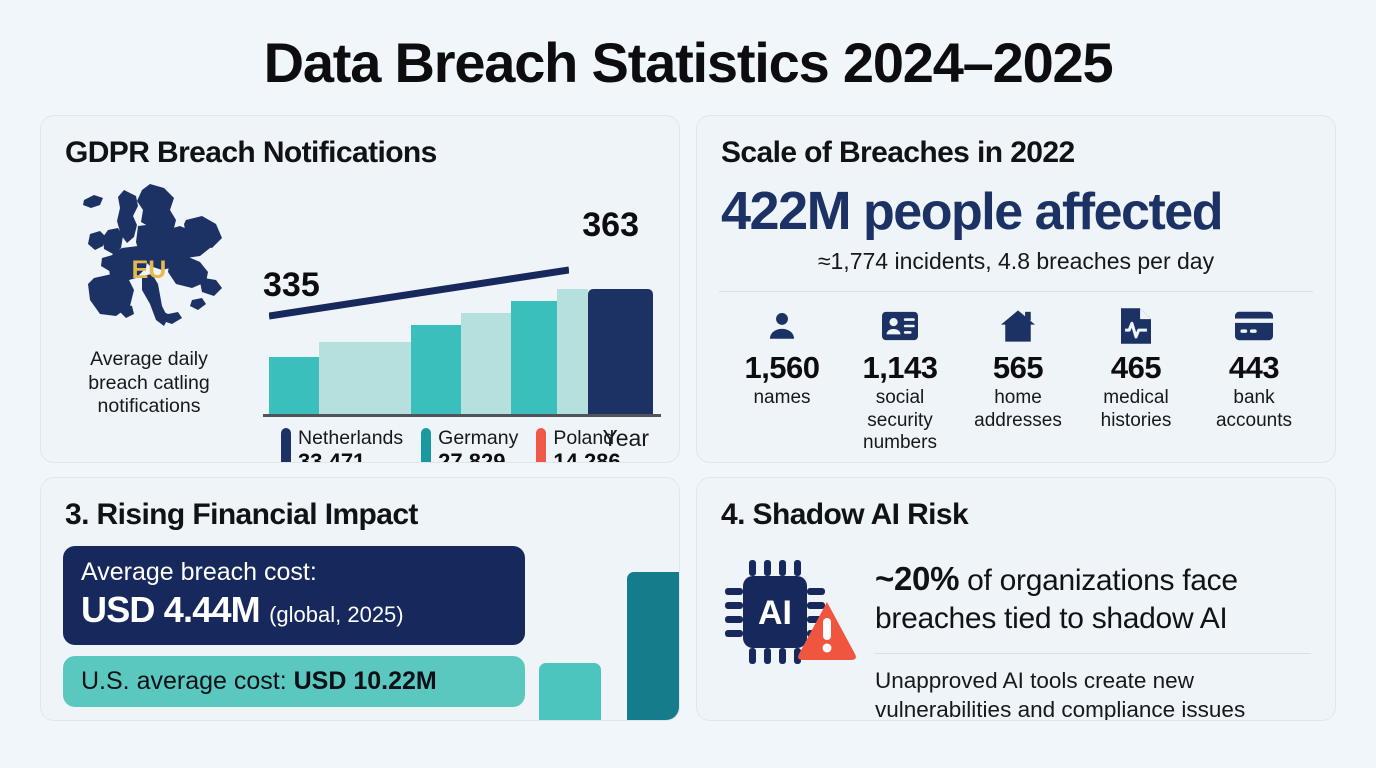 This screenshot has width=1376, height=768. I want to click on breach-stat-label: social security numbers, so click(900, 420).